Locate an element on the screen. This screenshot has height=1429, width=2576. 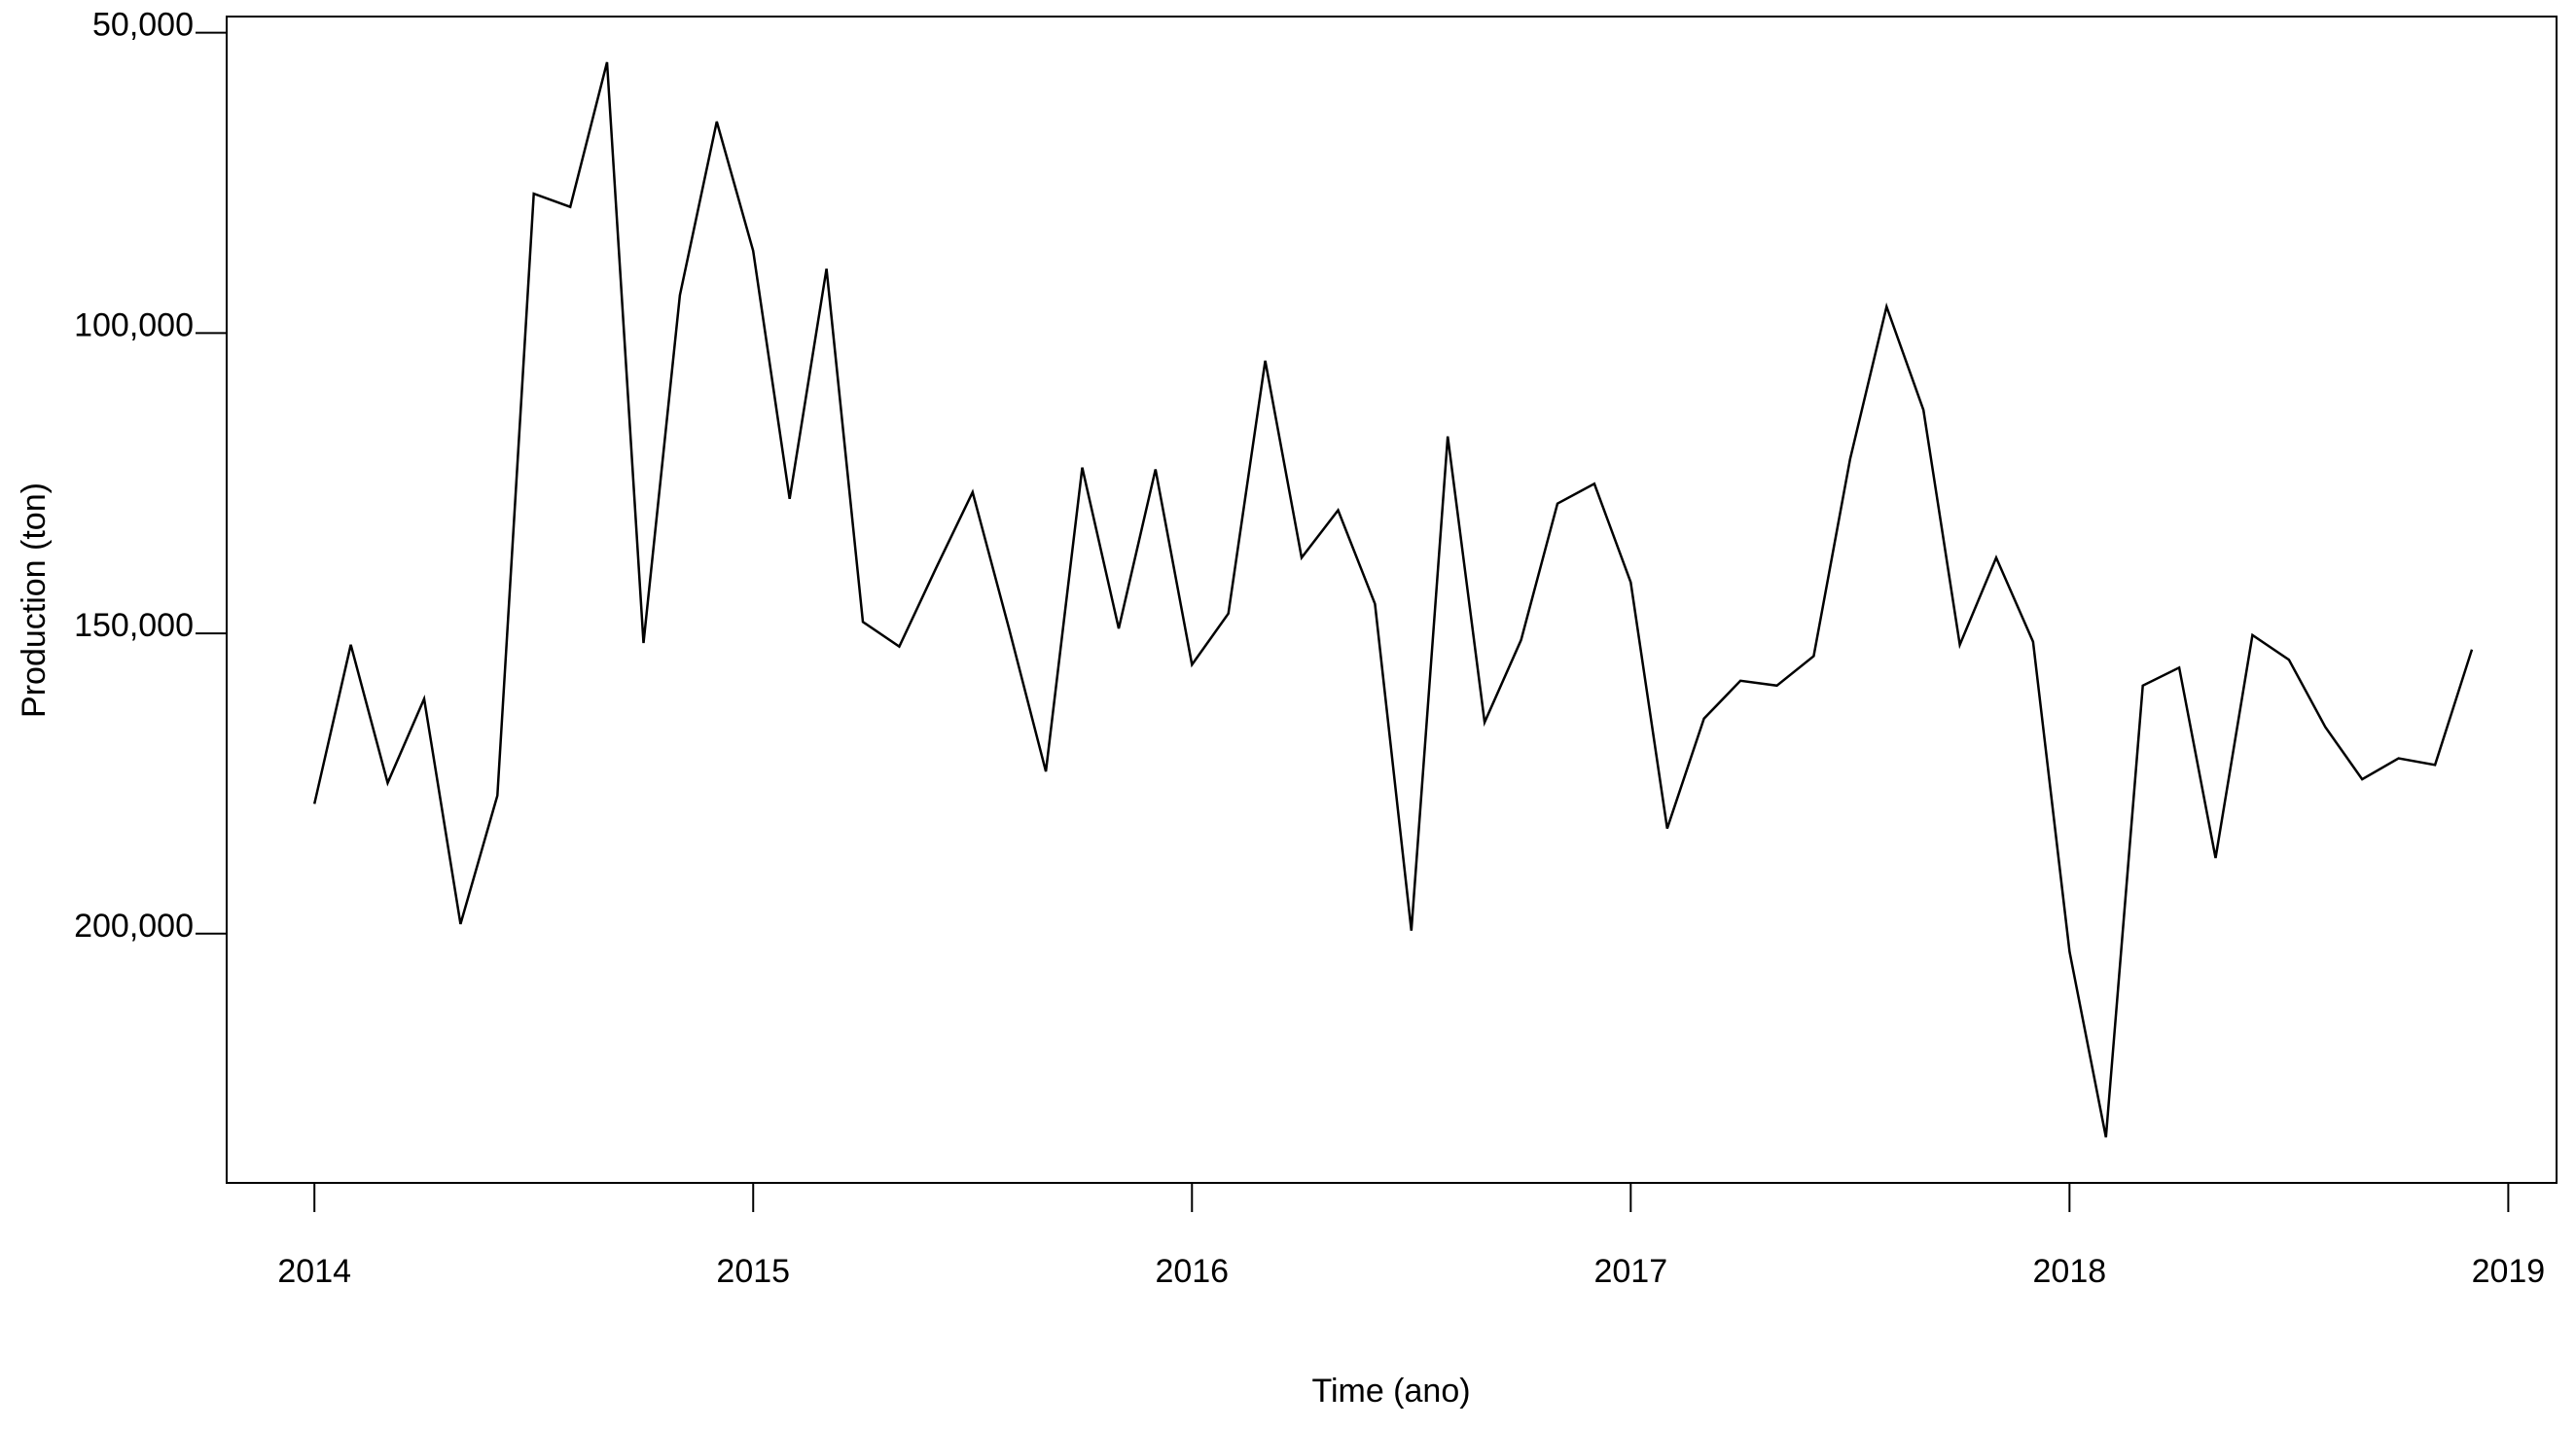
y-tick-label: 100,000 is located at coordinates (134, 324).